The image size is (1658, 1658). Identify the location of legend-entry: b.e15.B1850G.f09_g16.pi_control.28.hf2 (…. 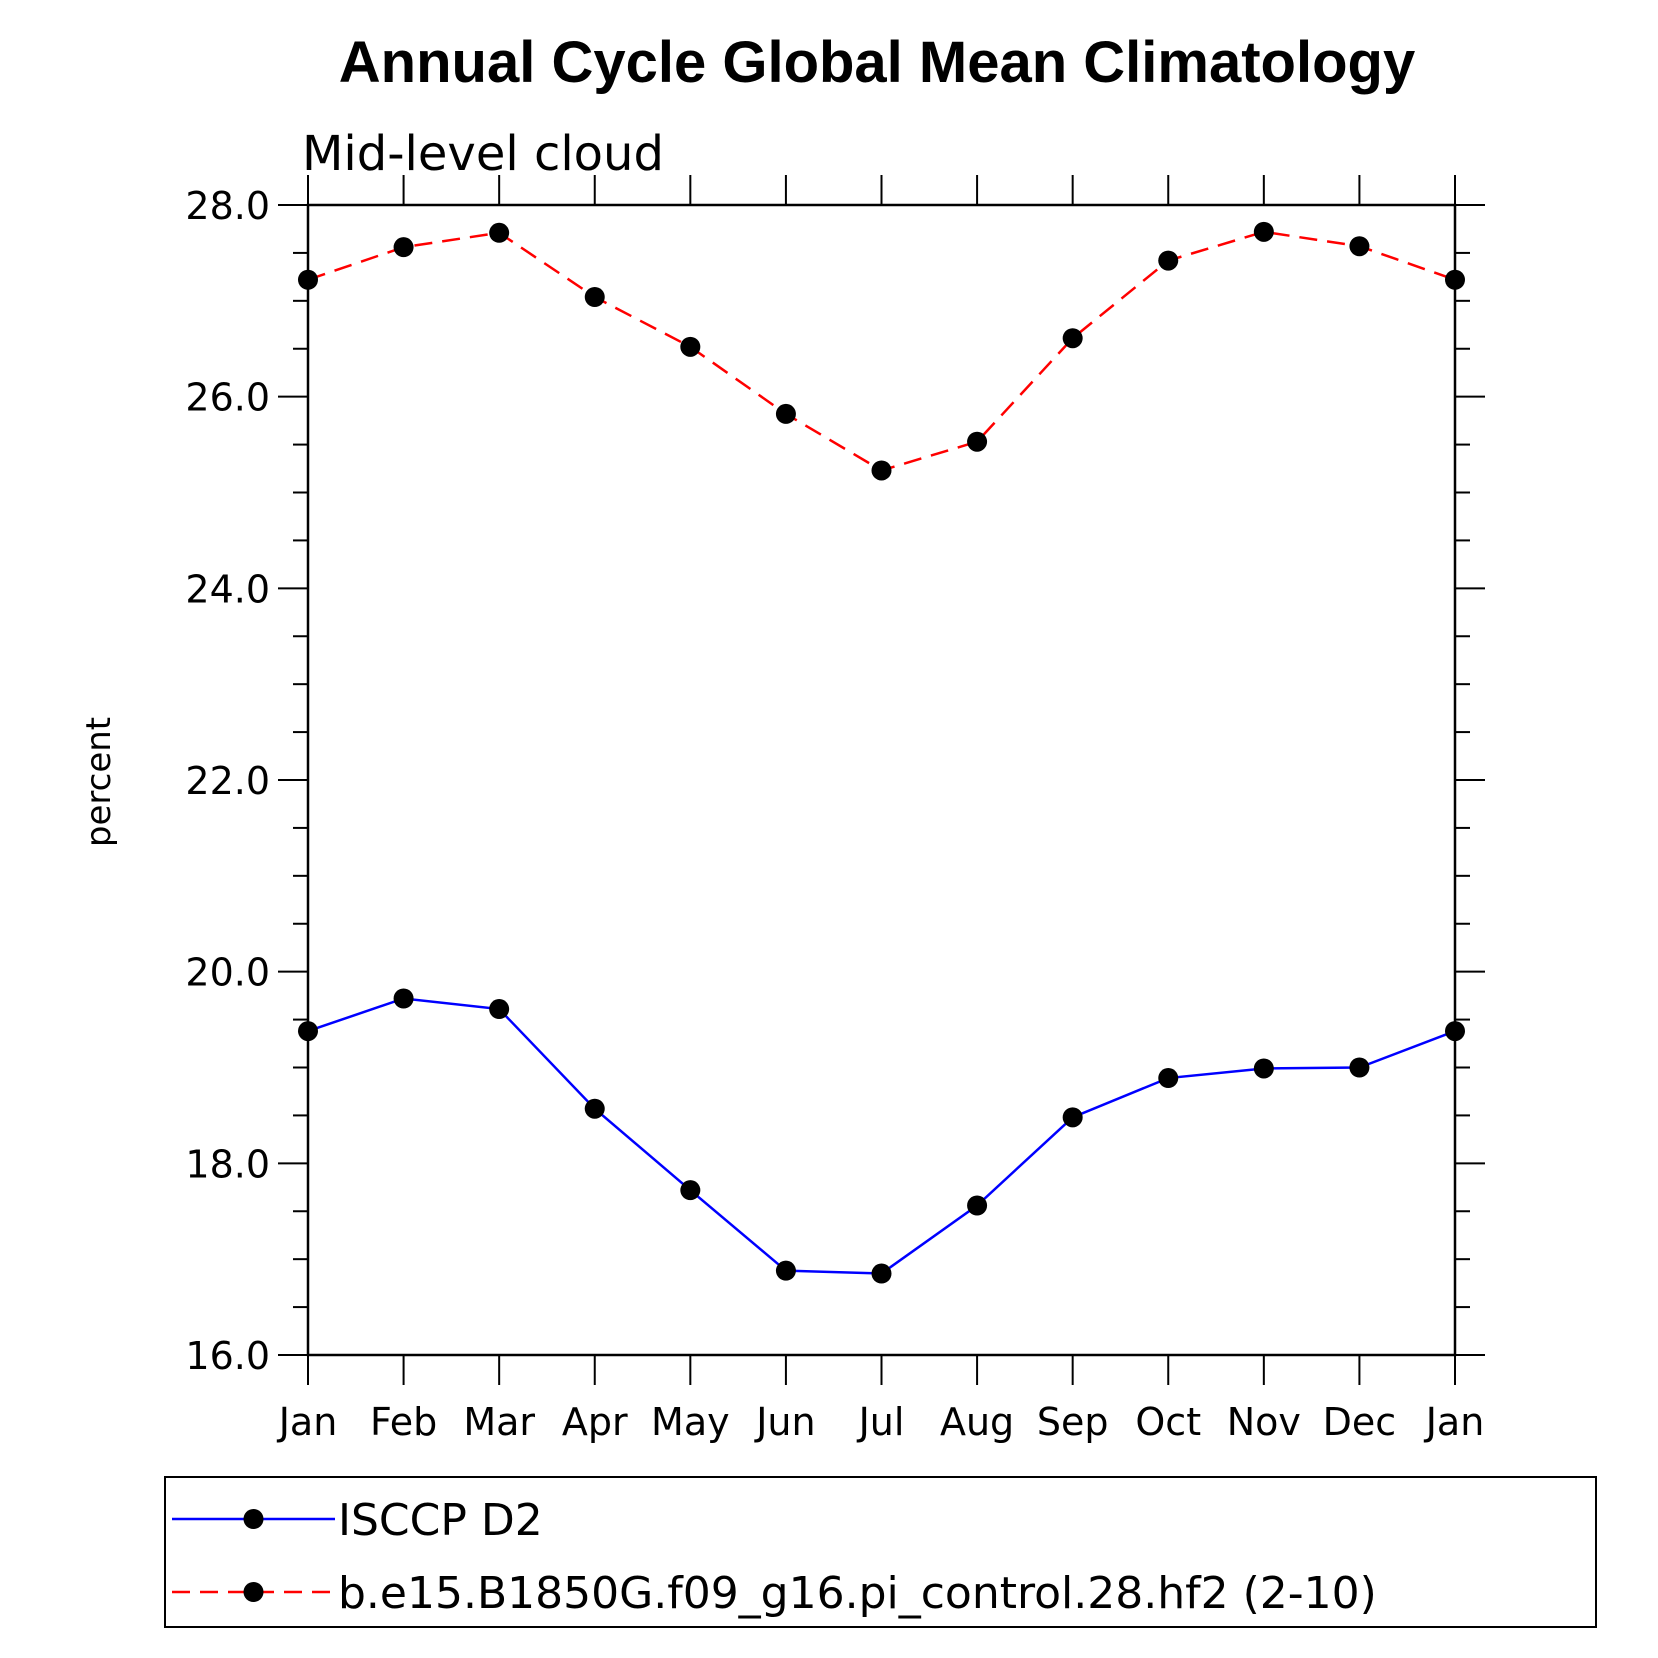
(774, 1593).